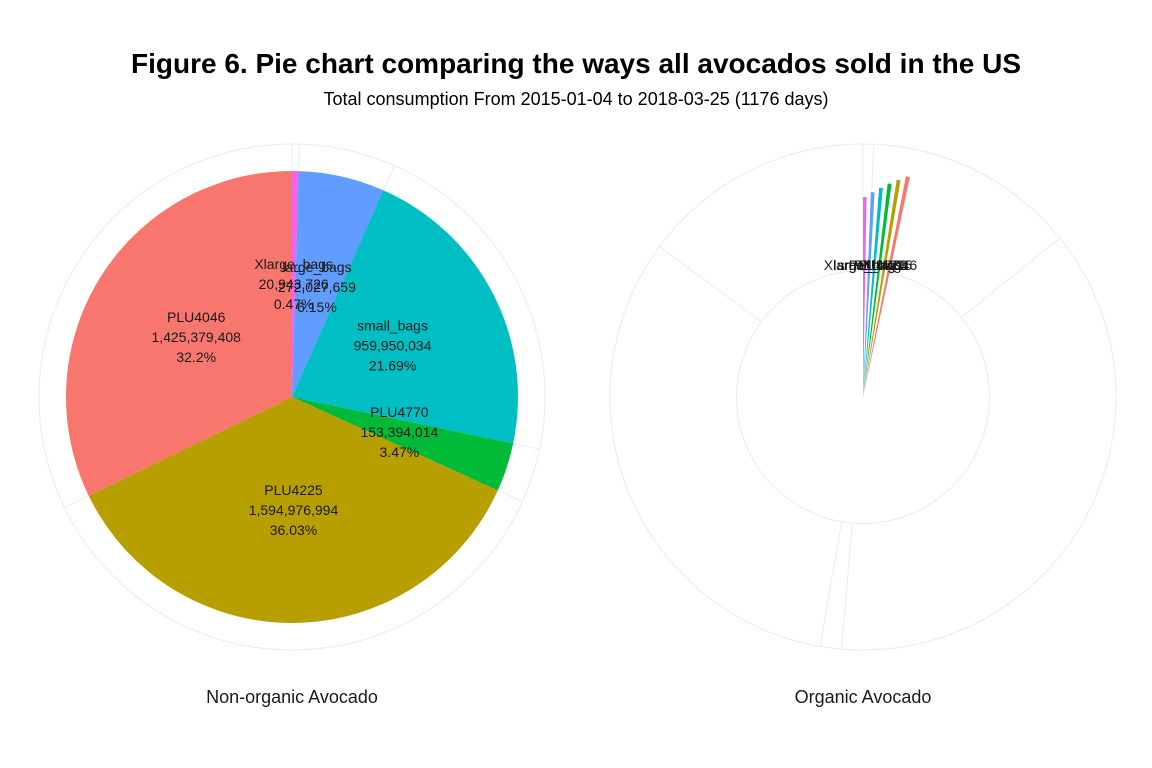  I want to click on slice-label: 21.69%, so click(392, 365).